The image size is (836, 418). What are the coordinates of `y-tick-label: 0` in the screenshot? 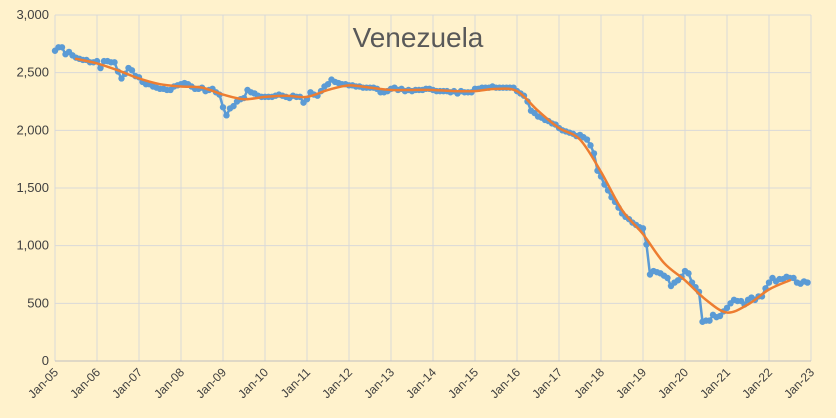 It's located at (45, 360).